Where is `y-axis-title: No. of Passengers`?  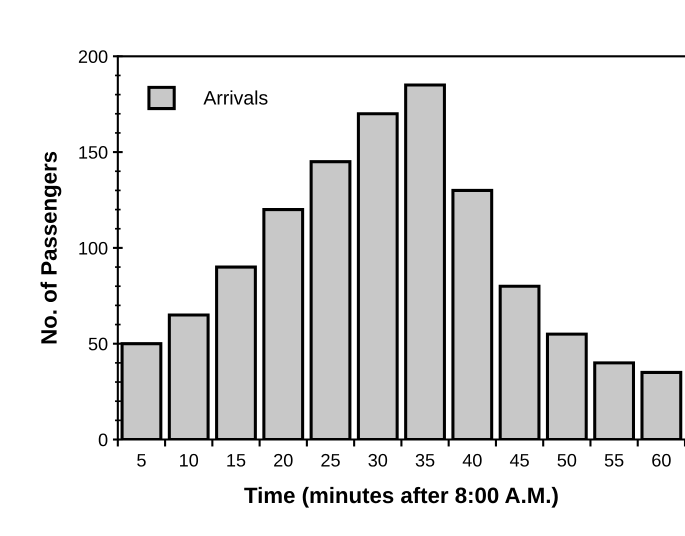 y-axis-title: No. of Passengers is located at coordinates (51, 248).